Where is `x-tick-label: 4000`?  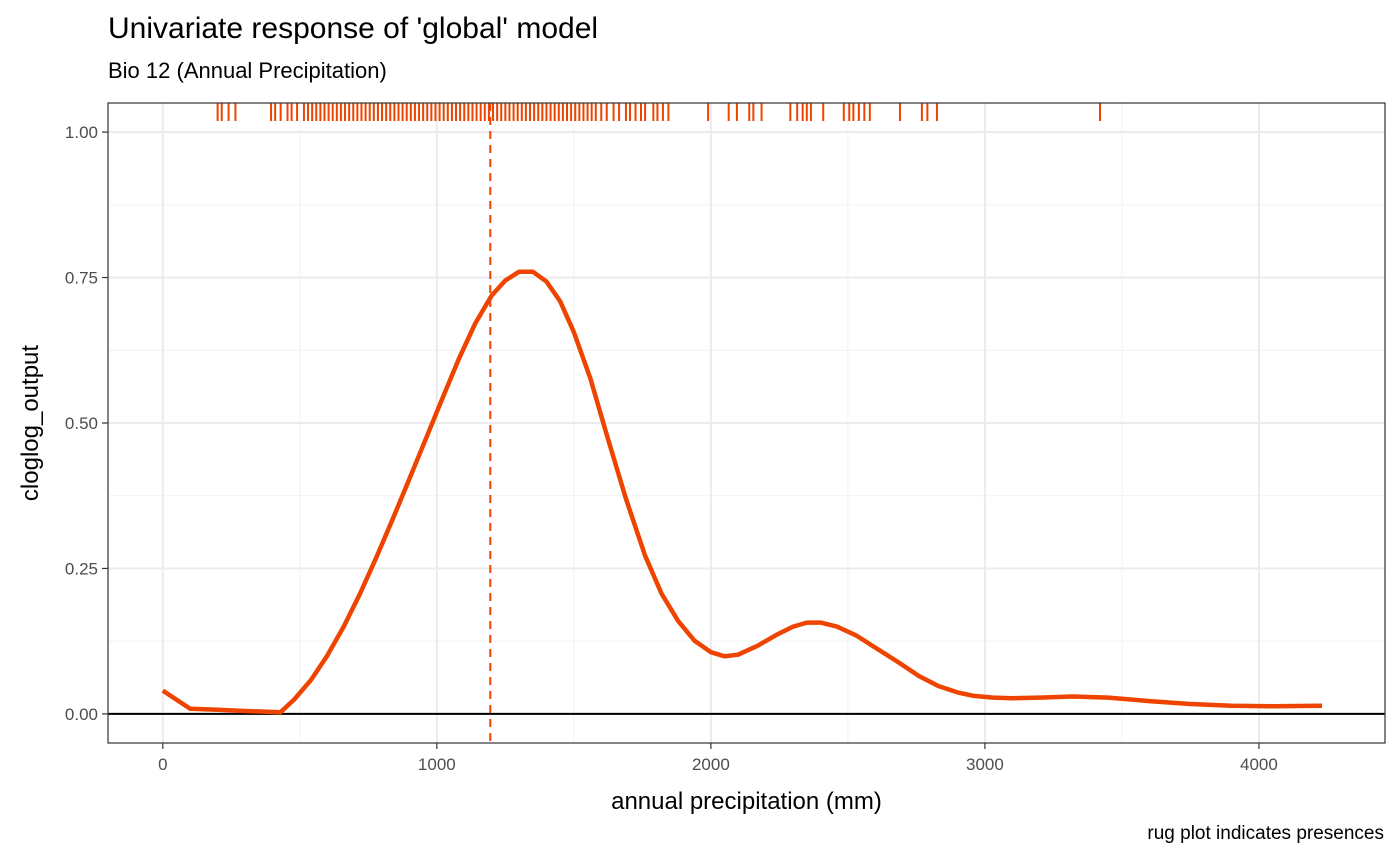 x-tick-label: 4000 is located at coordinates (1259, 764).